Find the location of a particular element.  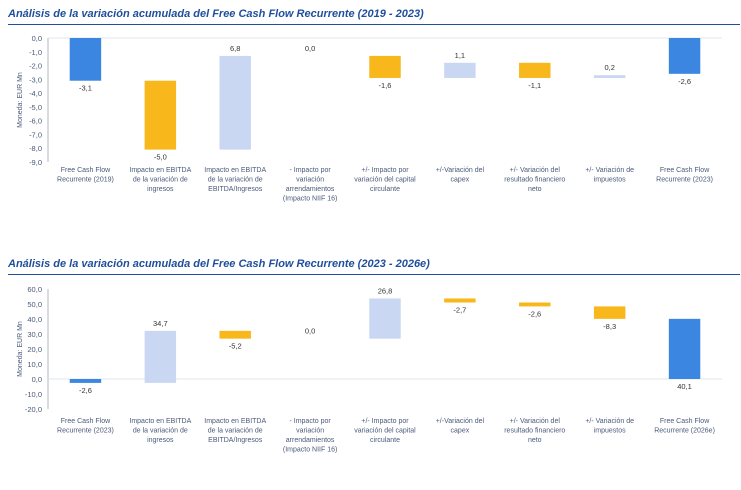

chart-2-category-label-2: ingresos is located at coordinates (160, 440).